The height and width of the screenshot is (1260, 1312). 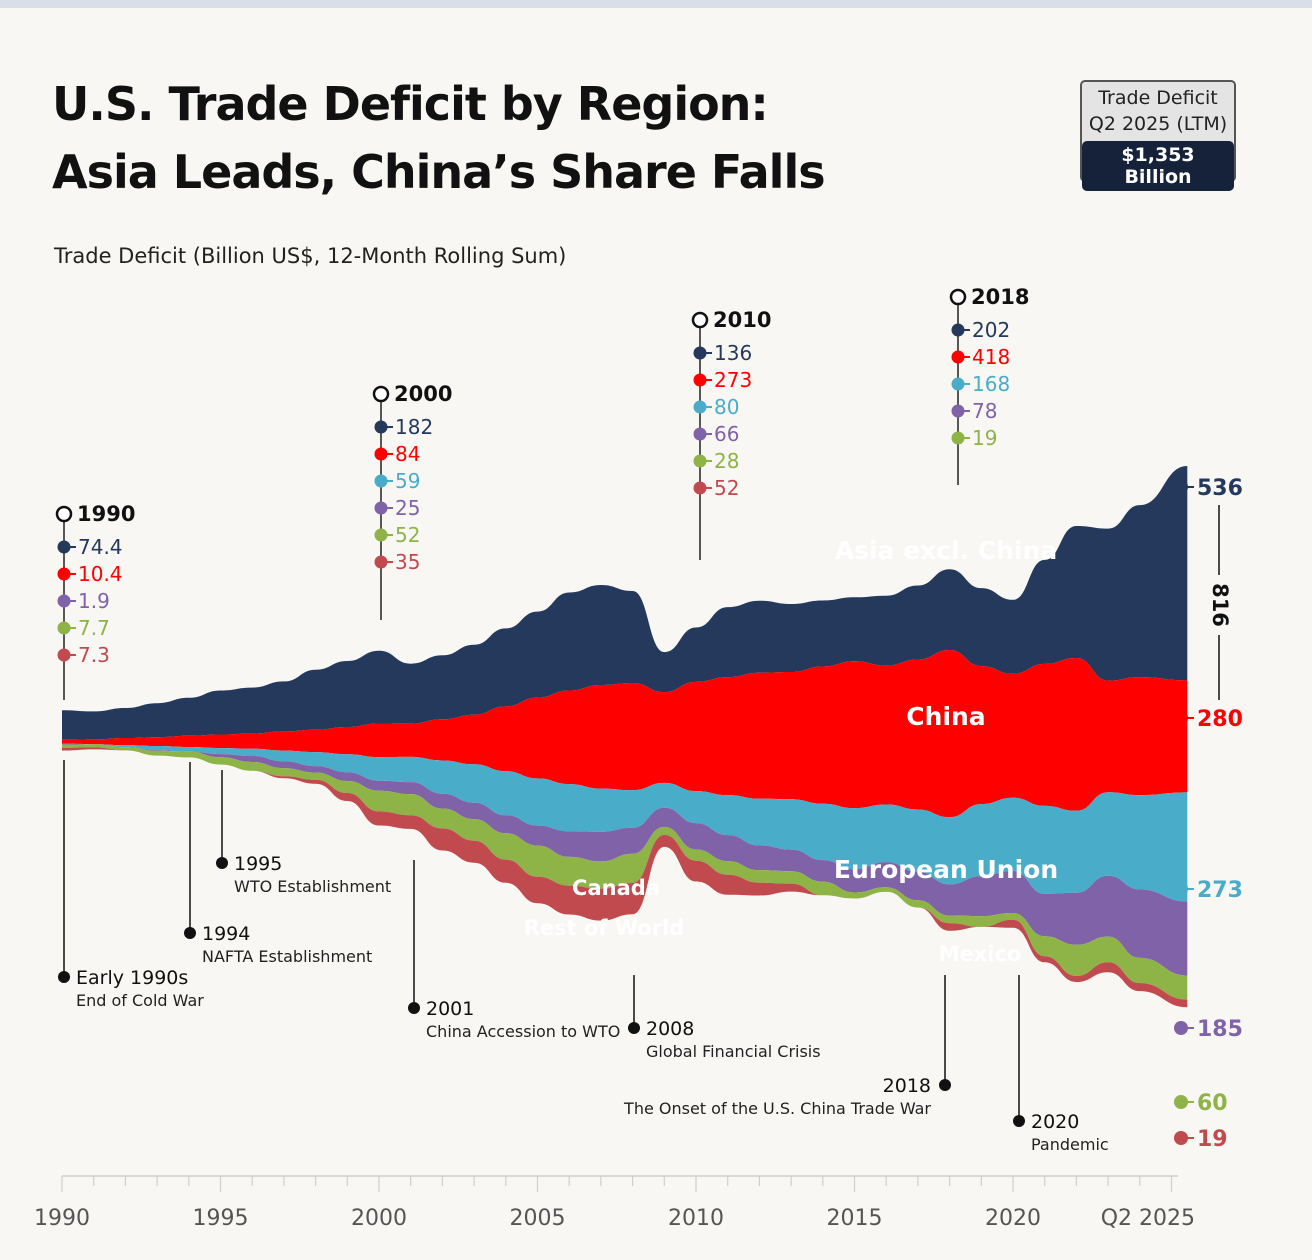 I want to click on callout-1990: 1990 74.4 10.4 1.9 7.7 7.3, so click(x=95, y=601).